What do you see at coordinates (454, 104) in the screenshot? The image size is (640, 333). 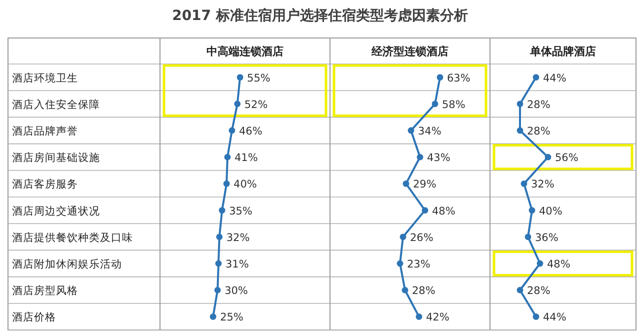 I see `data-label: 58%` at bounding box center [454, 104].